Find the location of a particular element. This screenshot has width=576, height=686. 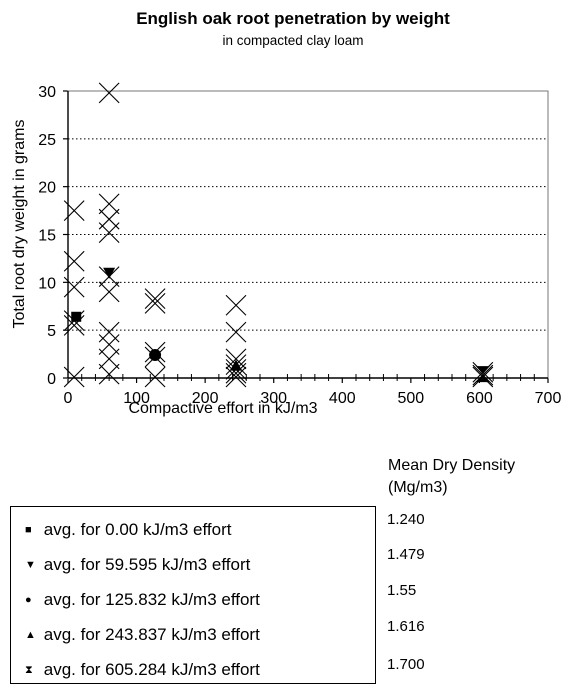

legend-label: avg. for 243.837 kJ/m3 effort is located at coordinates (151, 634).